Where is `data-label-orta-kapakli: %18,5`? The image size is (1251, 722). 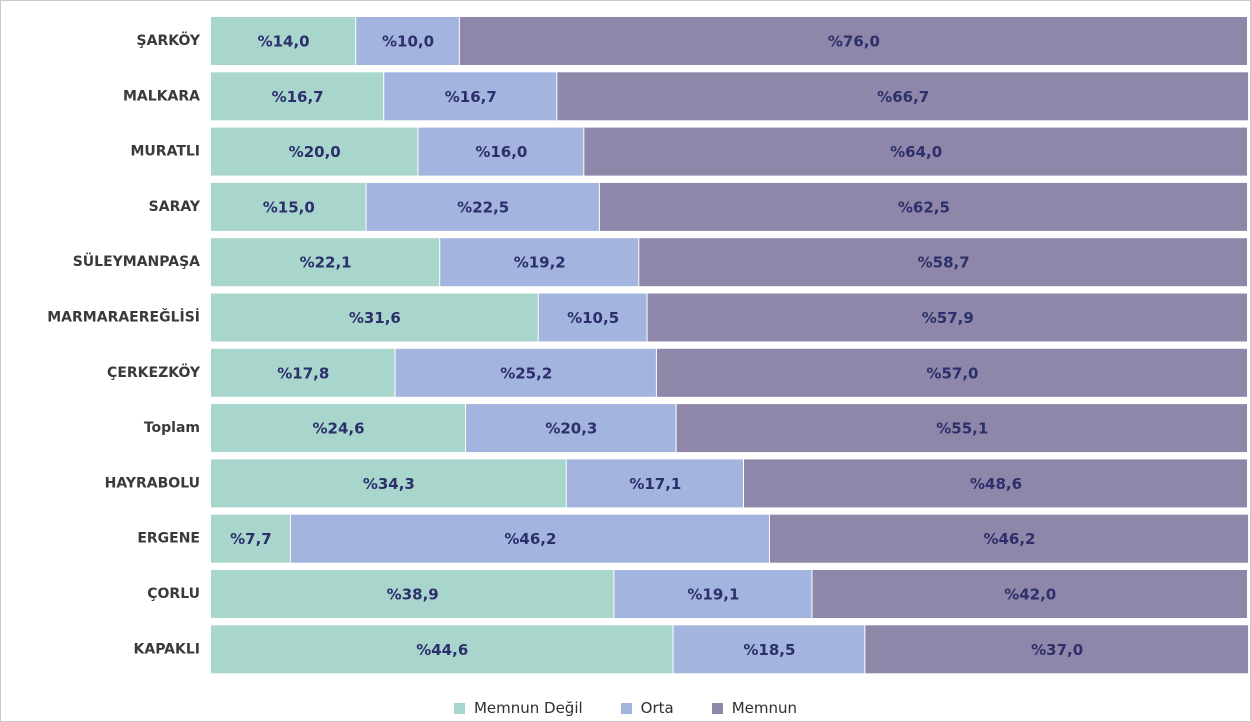 data-label-orta-kapakli: %18,5 is located at coordinates (769, 650).